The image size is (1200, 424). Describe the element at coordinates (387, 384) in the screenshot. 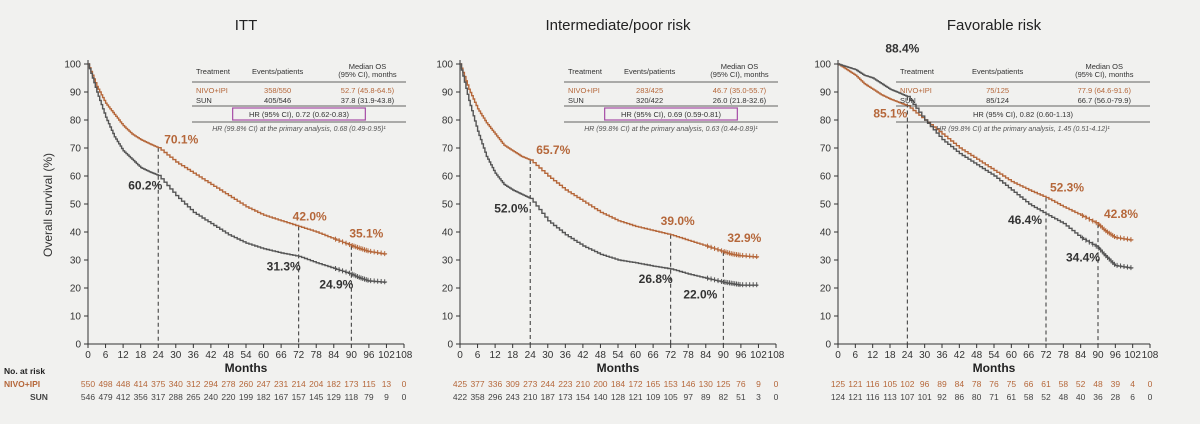

I see `risk-count-nivo: 13` at that location.